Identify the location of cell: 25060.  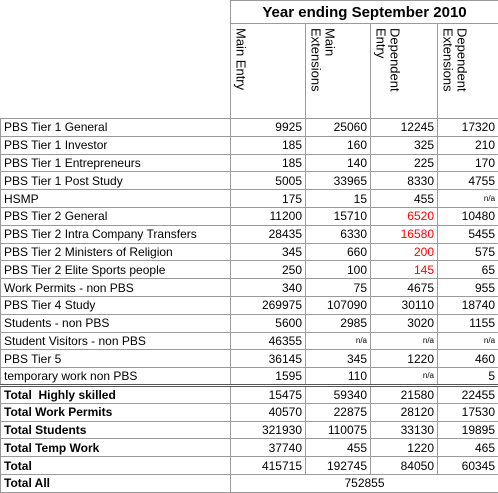
(338, 128).